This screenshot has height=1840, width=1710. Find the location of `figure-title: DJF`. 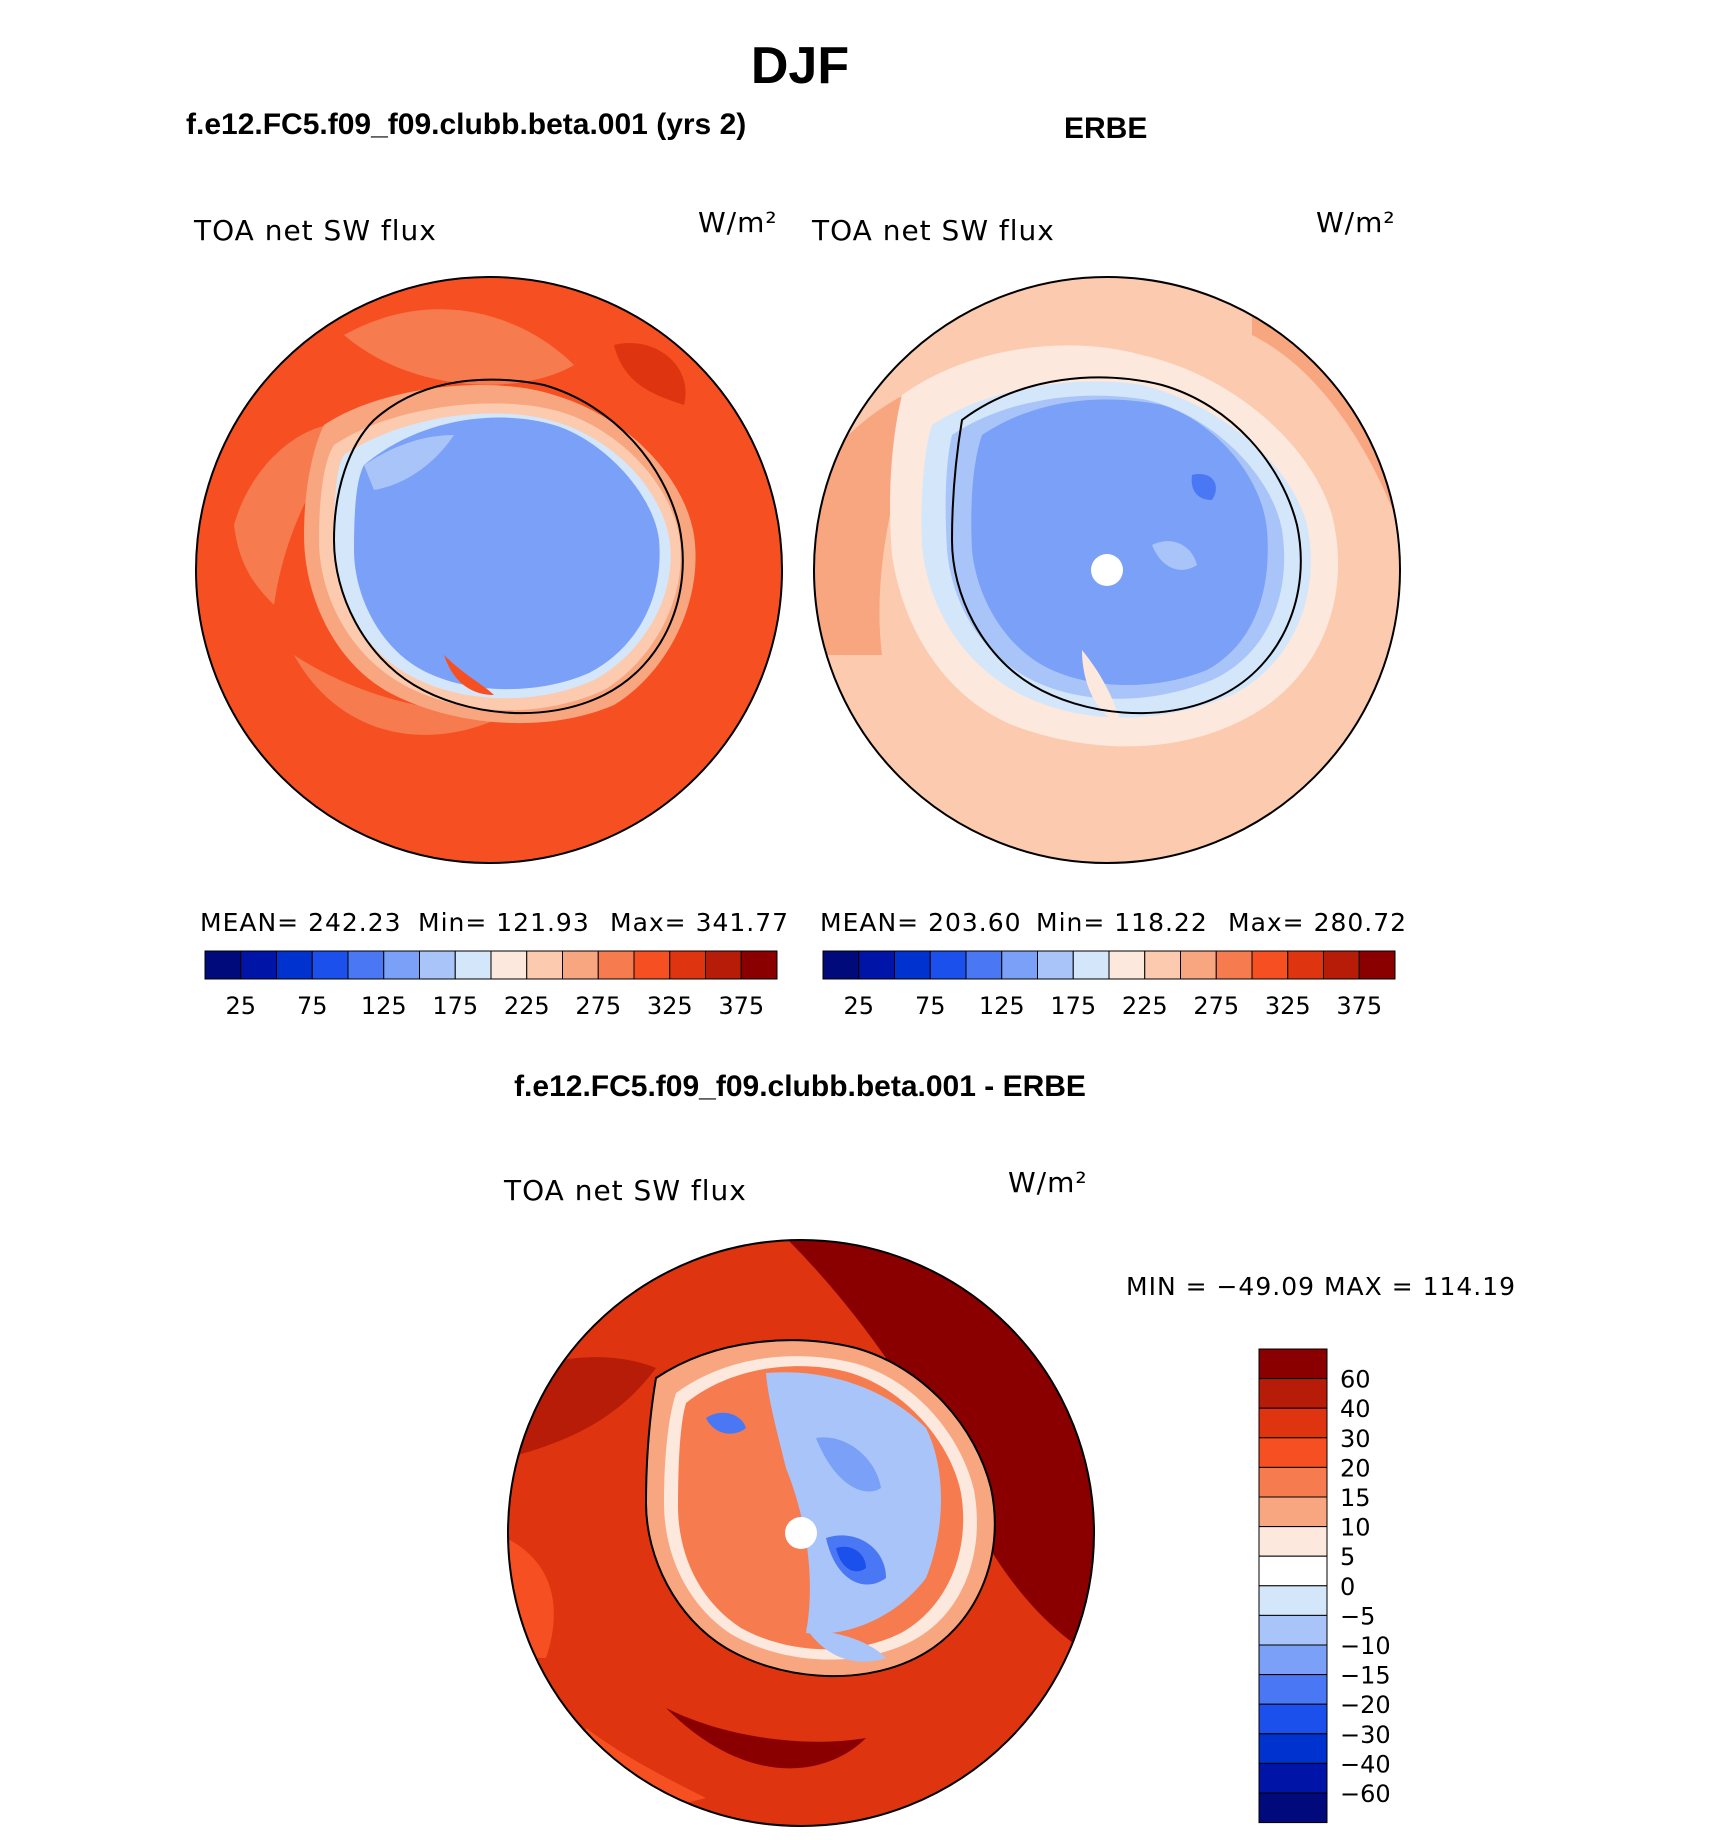

figure-title: DJF is located at coordinates (800, 66).